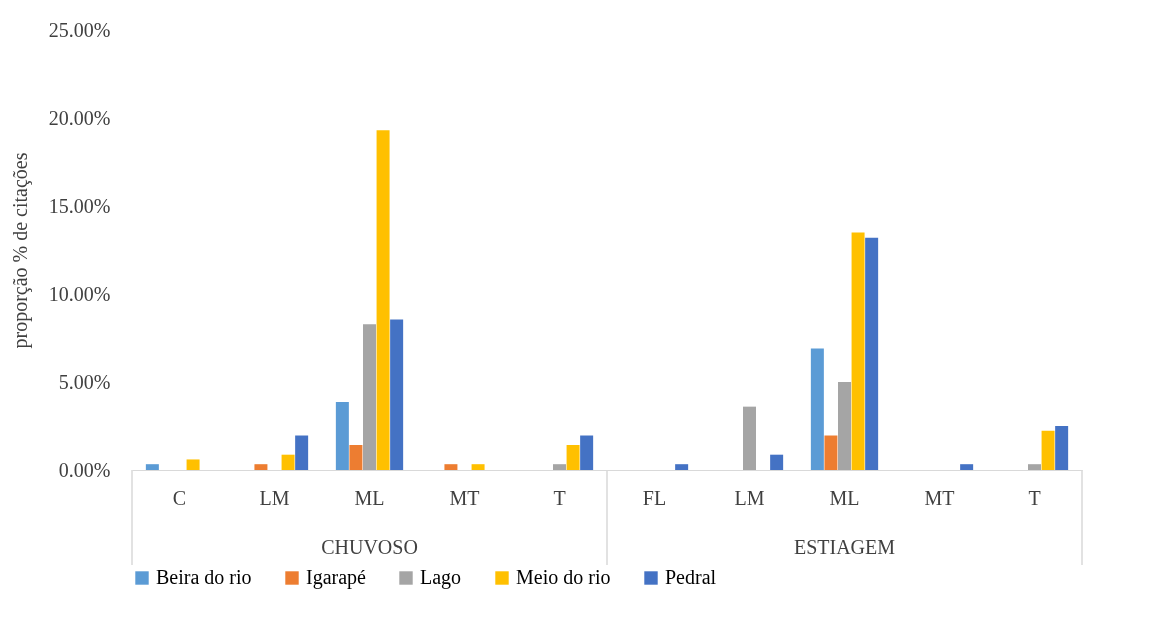 Image resolution: width=1150 pixels, height=637 pixels. Describe the element at coordinates (691, 577) in the screenshot. I see `legend-label: Pedral` at that location.